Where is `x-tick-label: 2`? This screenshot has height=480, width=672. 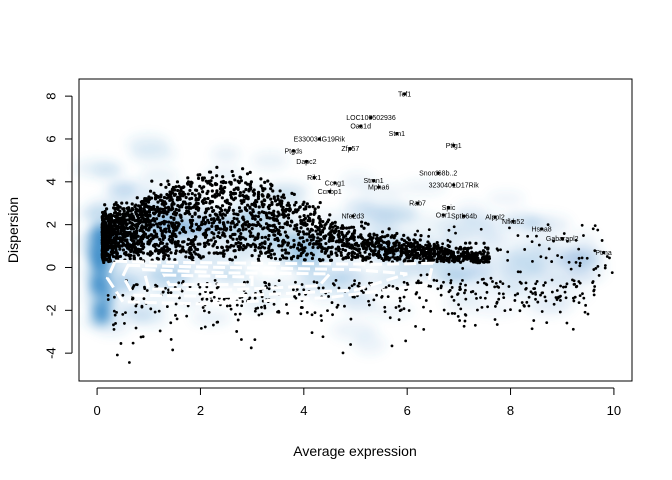 x-tick-label: 2 is located at coordinates (200, 410).